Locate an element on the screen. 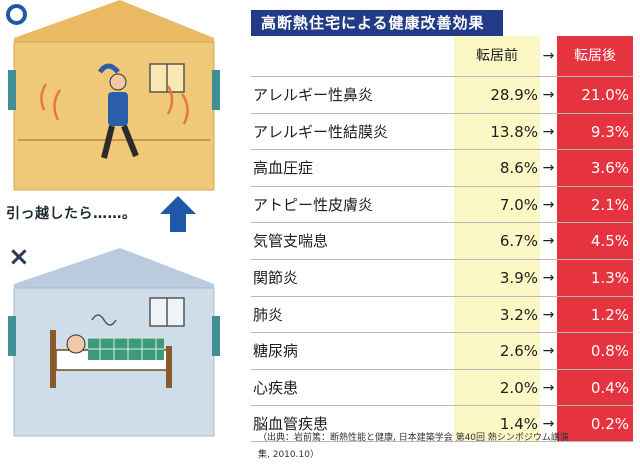  table-row: 心疾患 2.0% → 0.4% is located at coordinates (442, 387).